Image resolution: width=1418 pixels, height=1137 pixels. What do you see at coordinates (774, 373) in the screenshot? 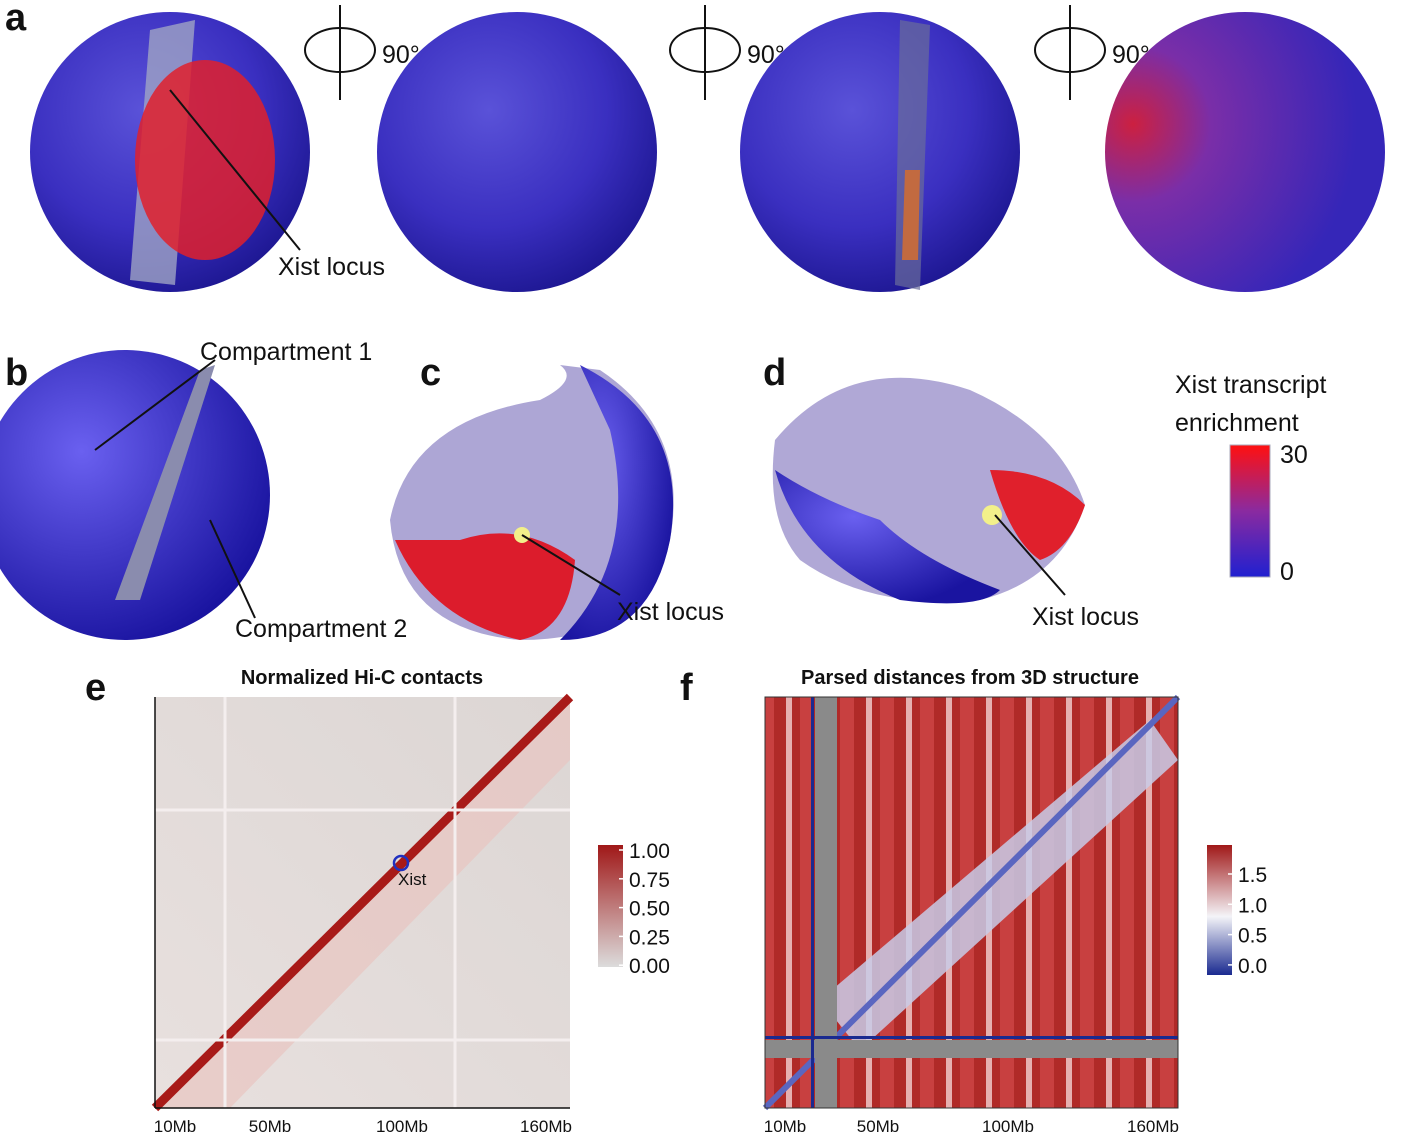
I see `panel-label: d` at bounding box center [774, 373].